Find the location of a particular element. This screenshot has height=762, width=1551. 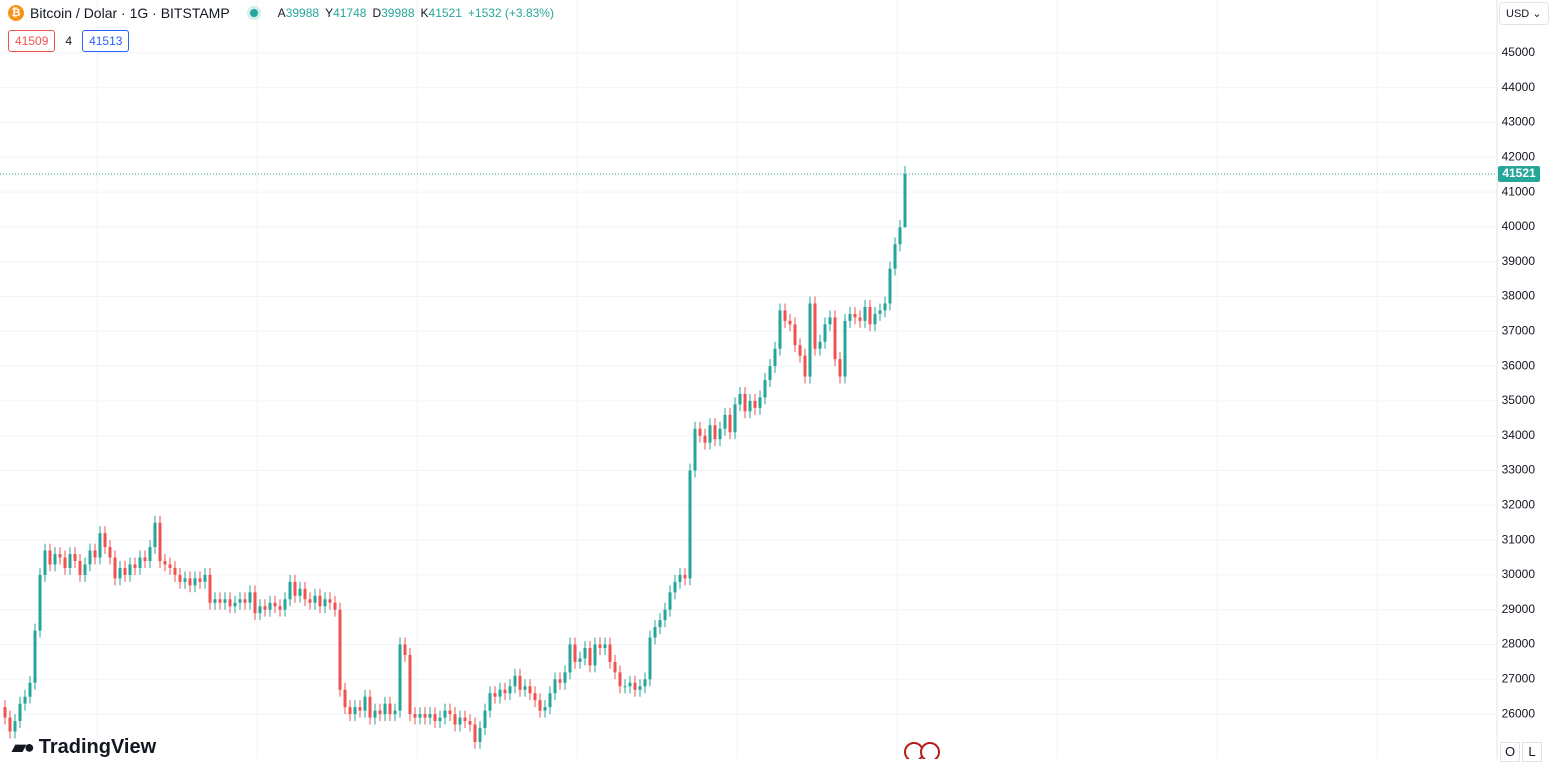

ohlc-key: A is located at coordinates (281, 13).